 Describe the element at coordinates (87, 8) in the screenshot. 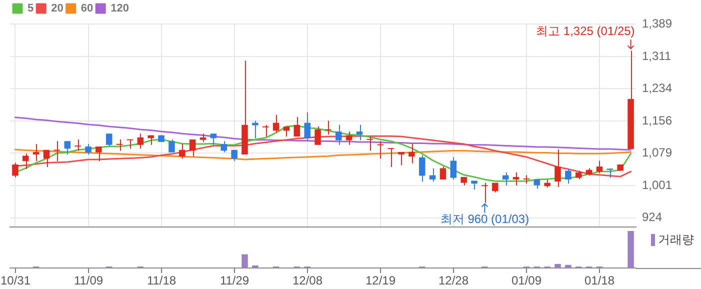

I see `legend-label: 60` at that location.